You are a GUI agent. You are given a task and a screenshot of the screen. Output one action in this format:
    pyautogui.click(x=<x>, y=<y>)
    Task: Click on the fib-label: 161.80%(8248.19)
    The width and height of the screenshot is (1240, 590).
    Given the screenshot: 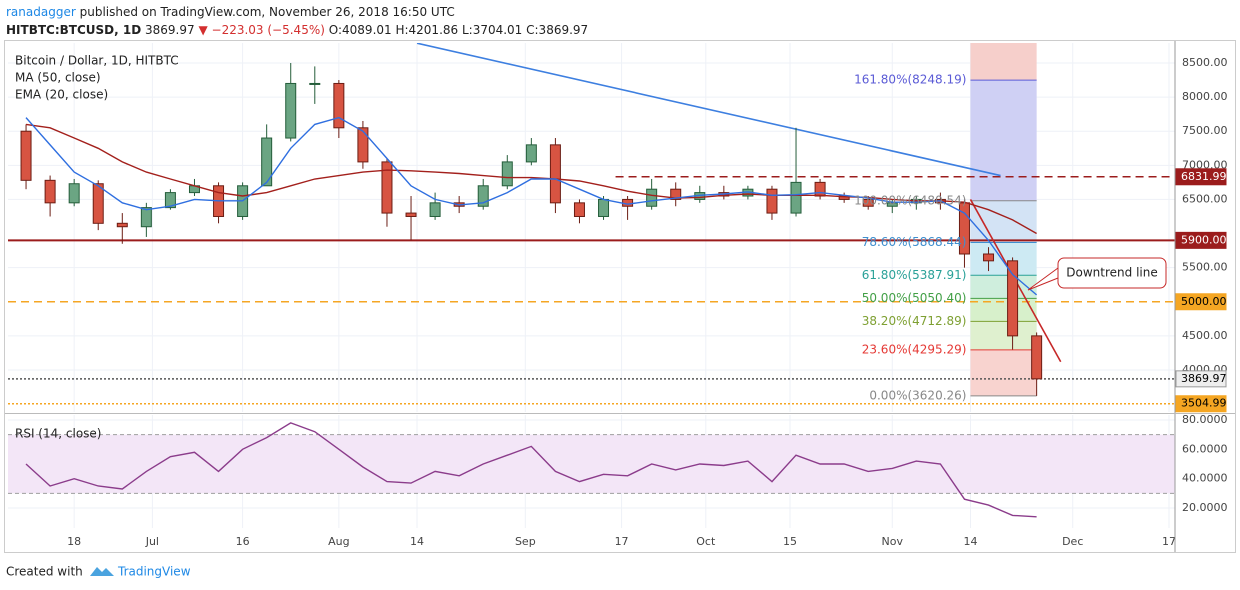 What is the action you would take?
    pyautogui.click(x=910, y=80)
    